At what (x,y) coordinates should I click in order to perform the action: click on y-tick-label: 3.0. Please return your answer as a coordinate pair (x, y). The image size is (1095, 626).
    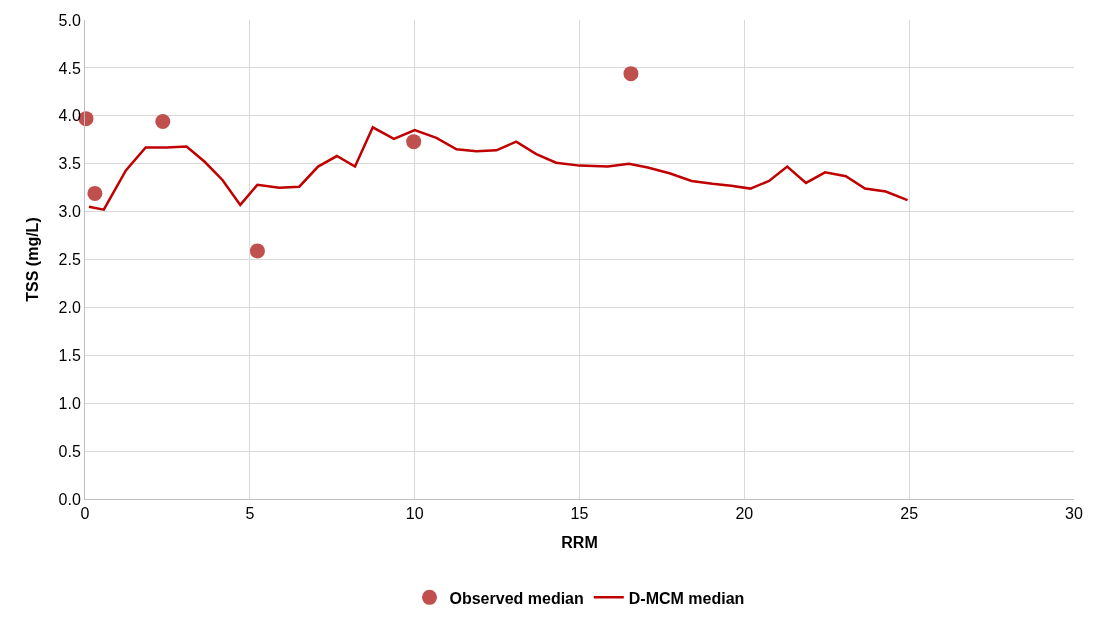
    Looking at the image, I should click on (69, 212).